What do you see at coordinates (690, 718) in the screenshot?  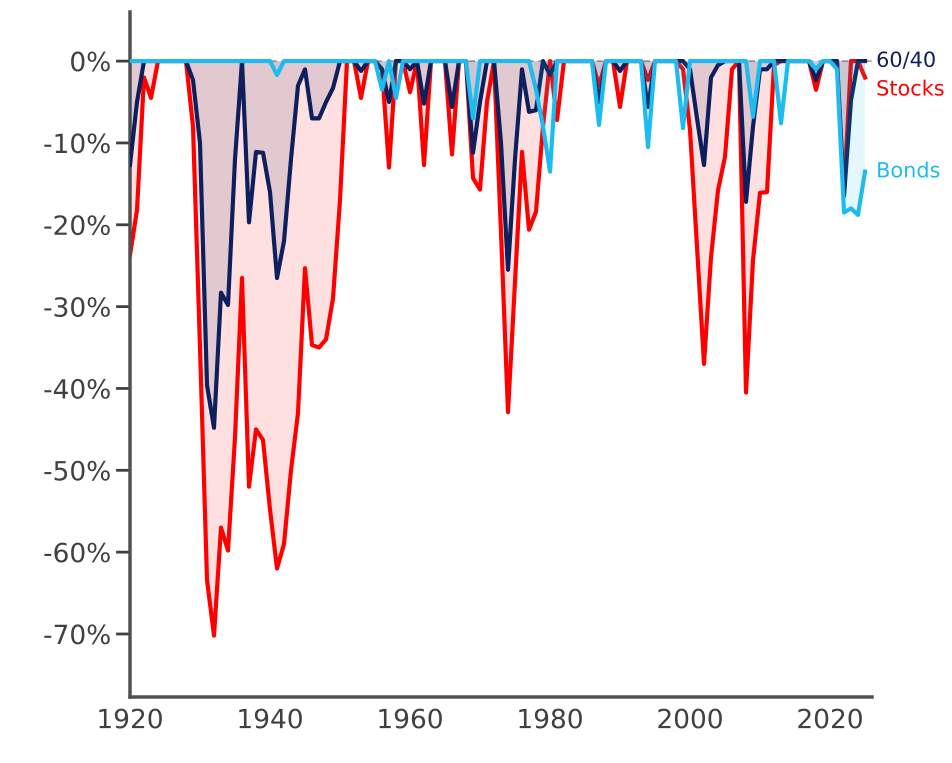 I see `x-tick-label: 2000` at bounding box center [690, 718].